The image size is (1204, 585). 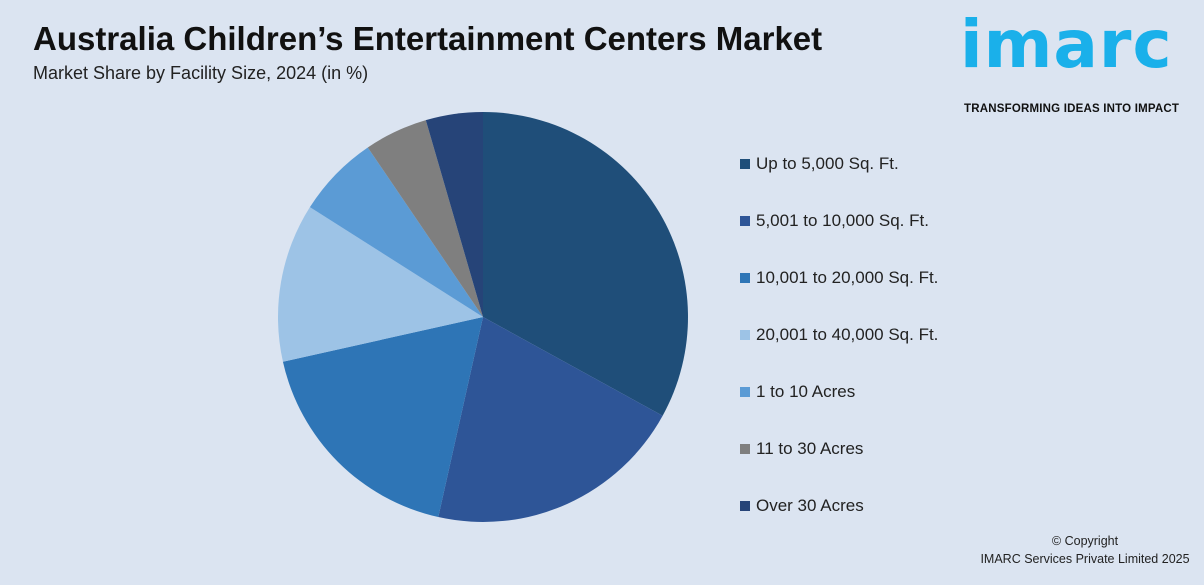 What do you see at coordinates (1072, 109) in the screenshot?
I see `logo-tagline: TRANSFORMING IDEAS INTO IMPACT` at bounding box center [1072, 109].